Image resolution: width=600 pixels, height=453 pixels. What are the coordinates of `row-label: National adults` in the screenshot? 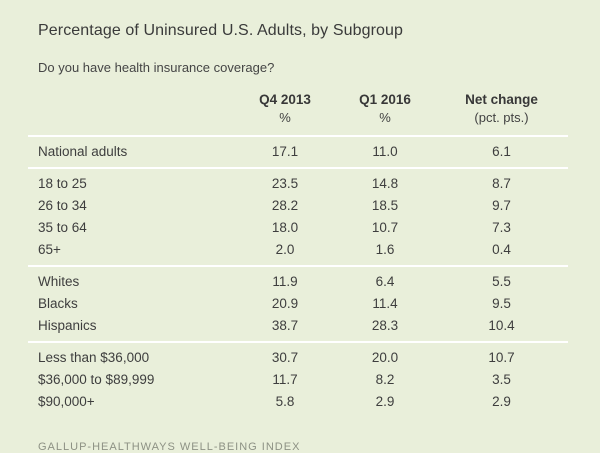 It's located at (83, 151).